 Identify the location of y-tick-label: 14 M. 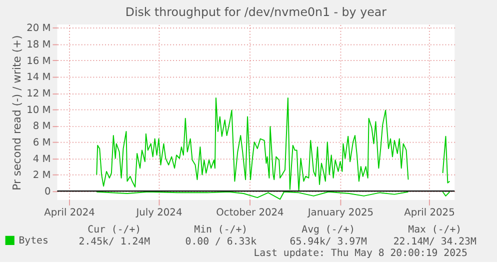
(38, 78).